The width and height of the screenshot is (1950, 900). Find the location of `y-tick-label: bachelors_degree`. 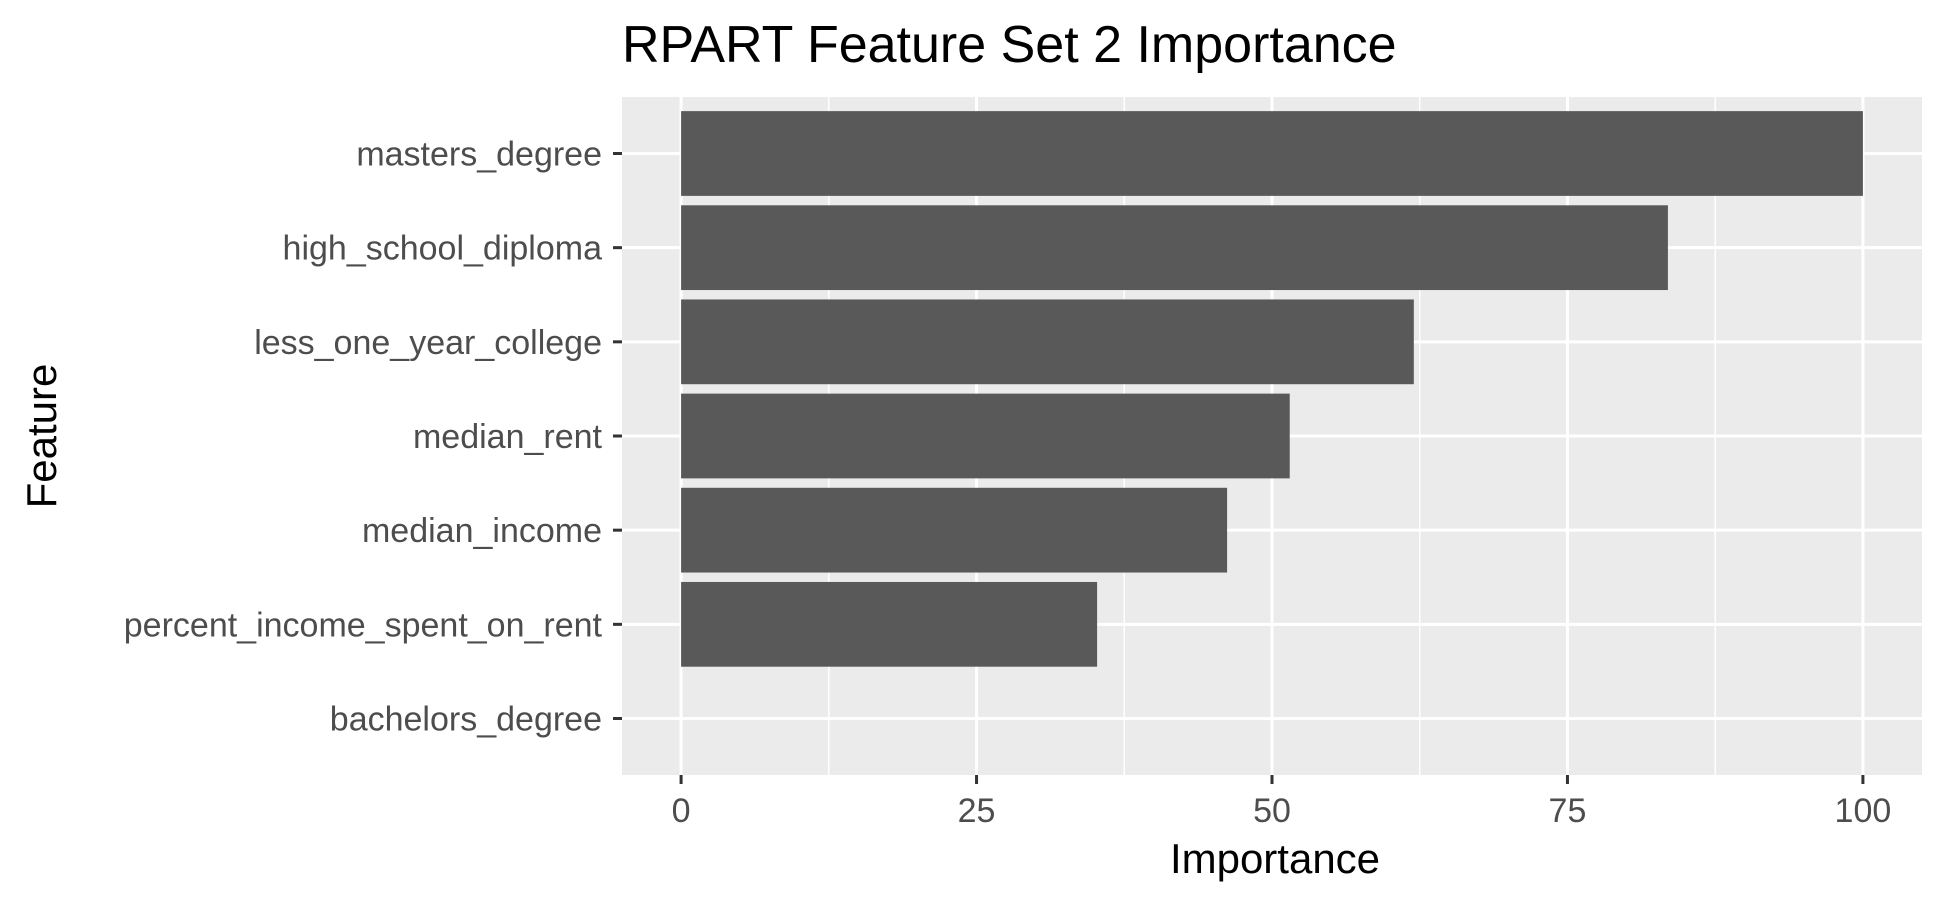

y-tick-label: bachelors_degree is located at coordinates (466, 720).